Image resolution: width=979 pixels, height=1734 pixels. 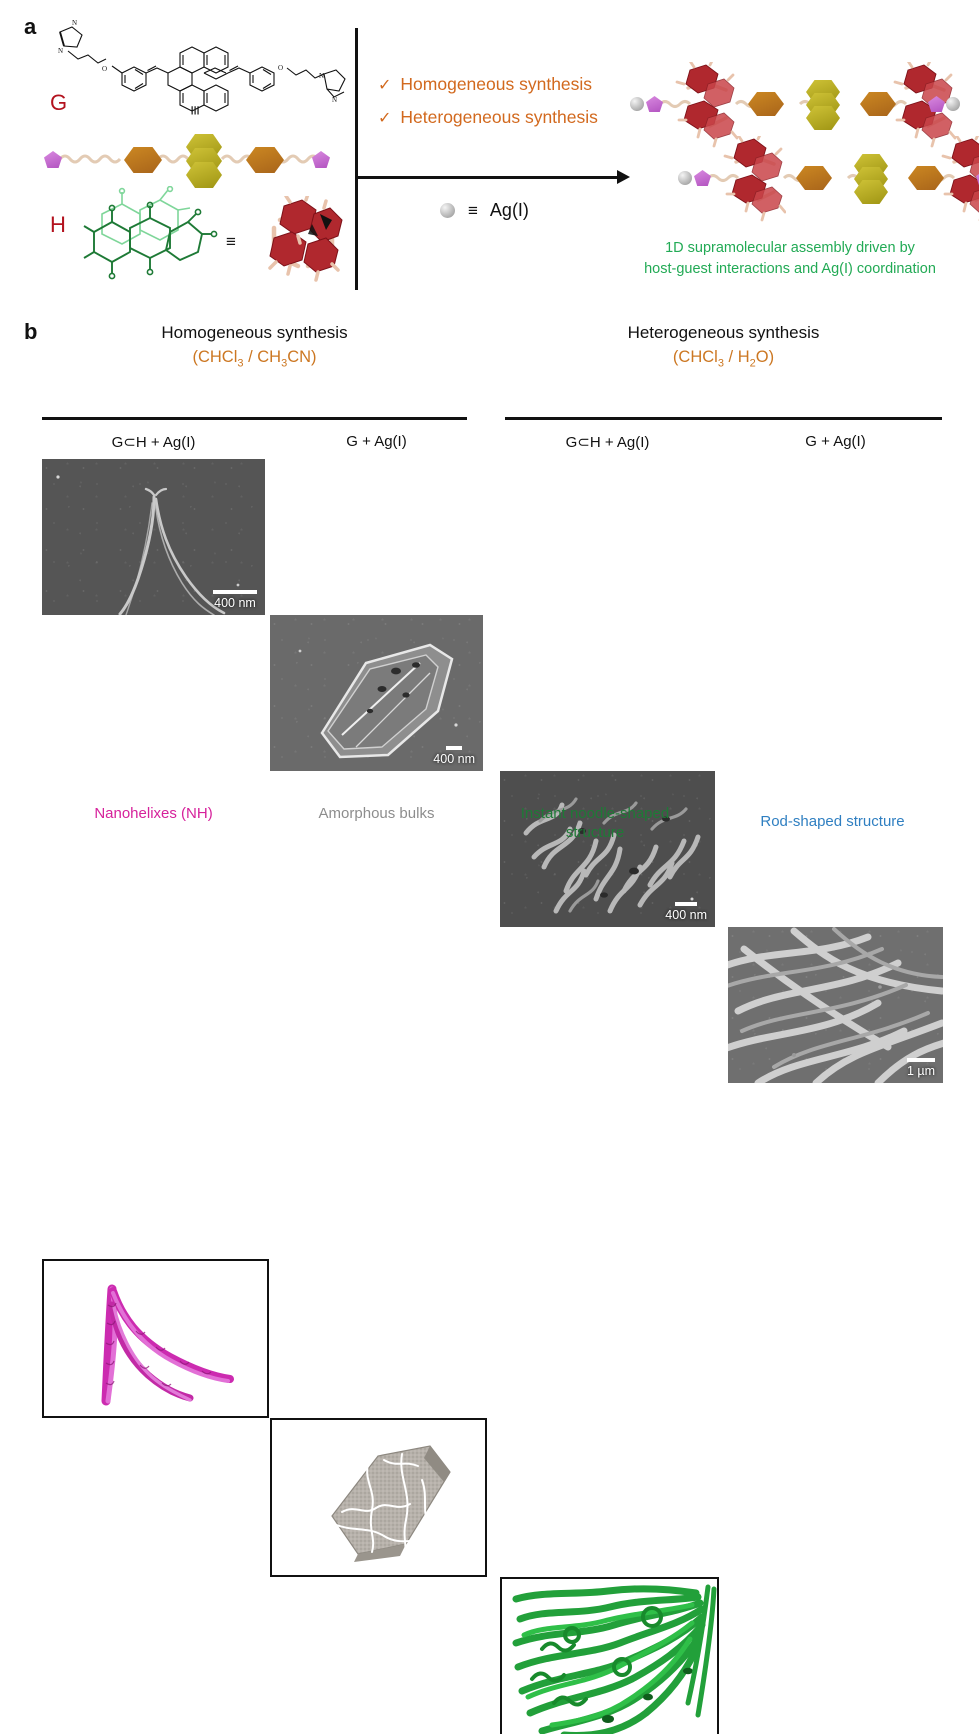 What do you see at coordinates (254, 359) in the screenshot?
I see `group-homogeneous-solvent: (CHCl3 / CH3CN)` at bounding box center [254, 359].